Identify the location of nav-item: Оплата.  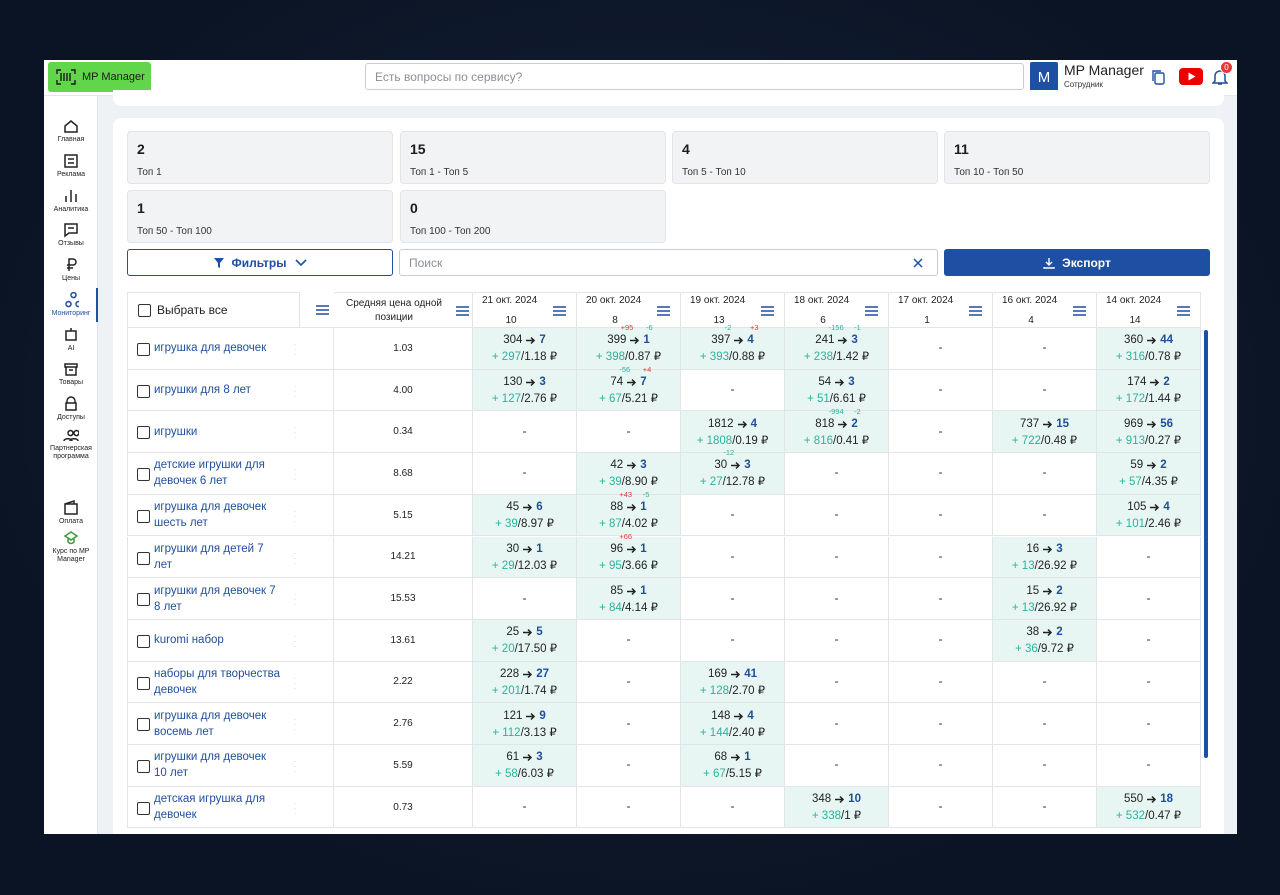
(71, 513).